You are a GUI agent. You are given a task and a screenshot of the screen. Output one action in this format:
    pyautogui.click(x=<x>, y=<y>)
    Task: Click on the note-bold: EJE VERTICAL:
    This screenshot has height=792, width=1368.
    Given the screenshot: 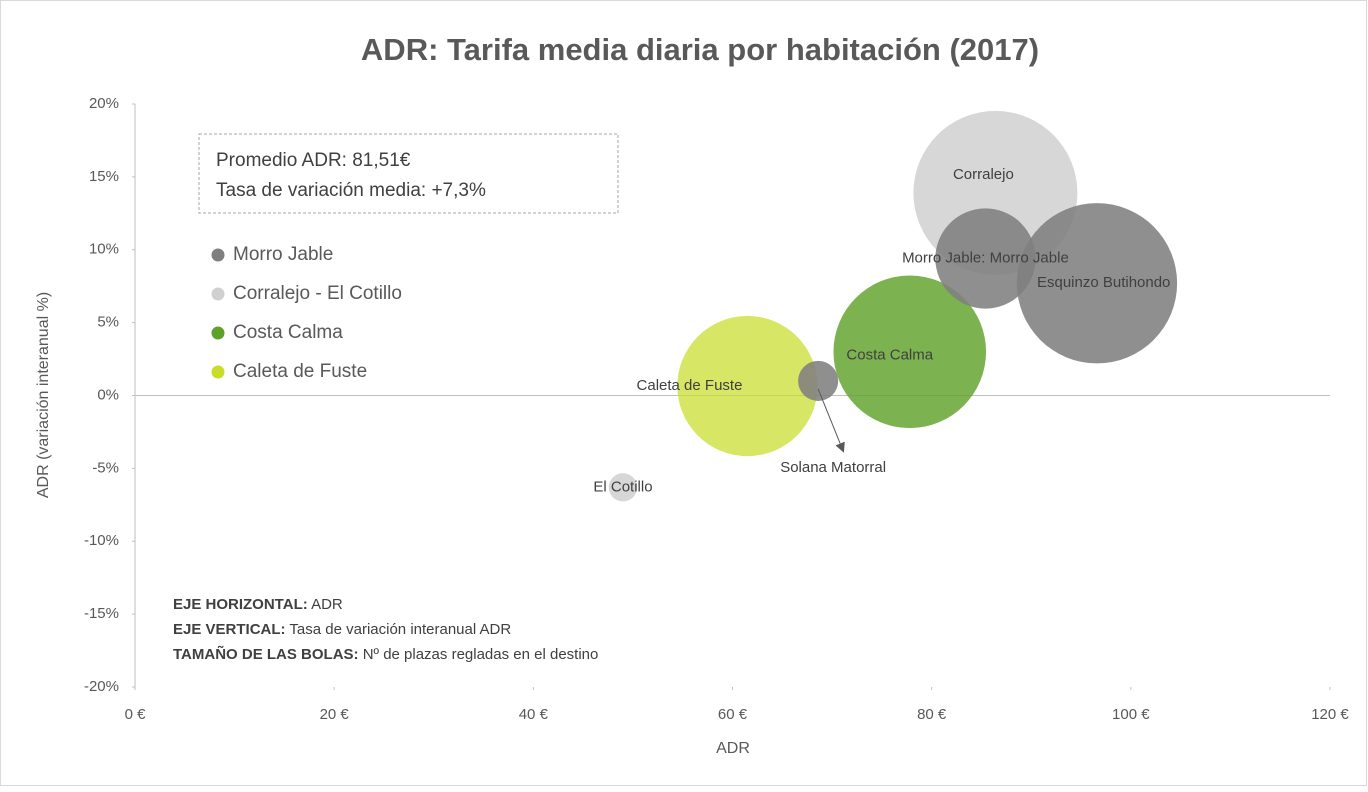 What is the action you would take?
    pyautogui.click(x=229, y=629)
    